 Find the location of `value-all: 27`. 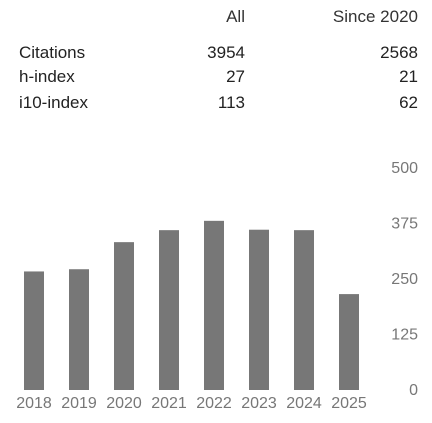

value-all: 27 is located at coordinates (235, 76).